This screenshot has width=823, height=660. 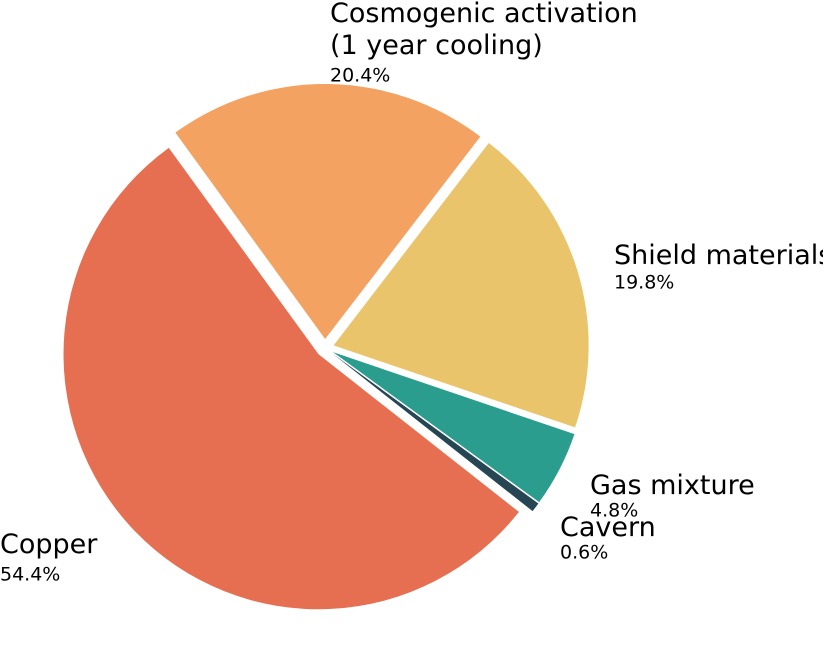 I want to click on label-line: Shield materials, so click(x=718, y=255).